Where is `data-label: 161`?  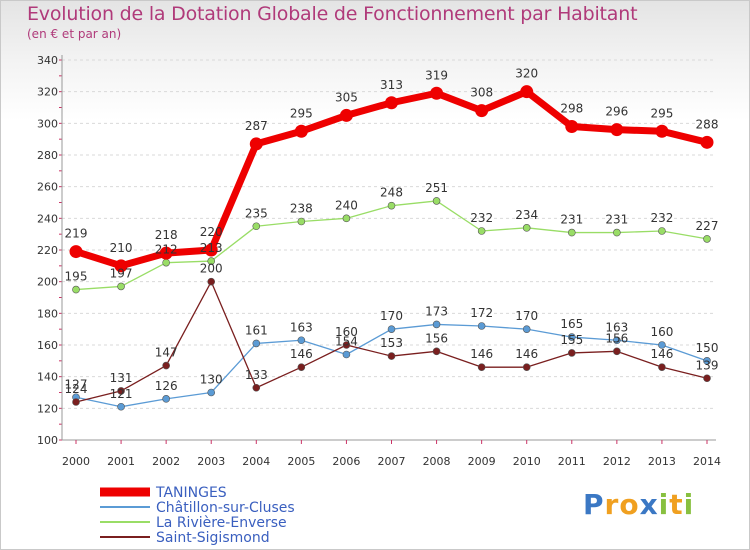 data-label: 161 is located at coordinates (256, 330).